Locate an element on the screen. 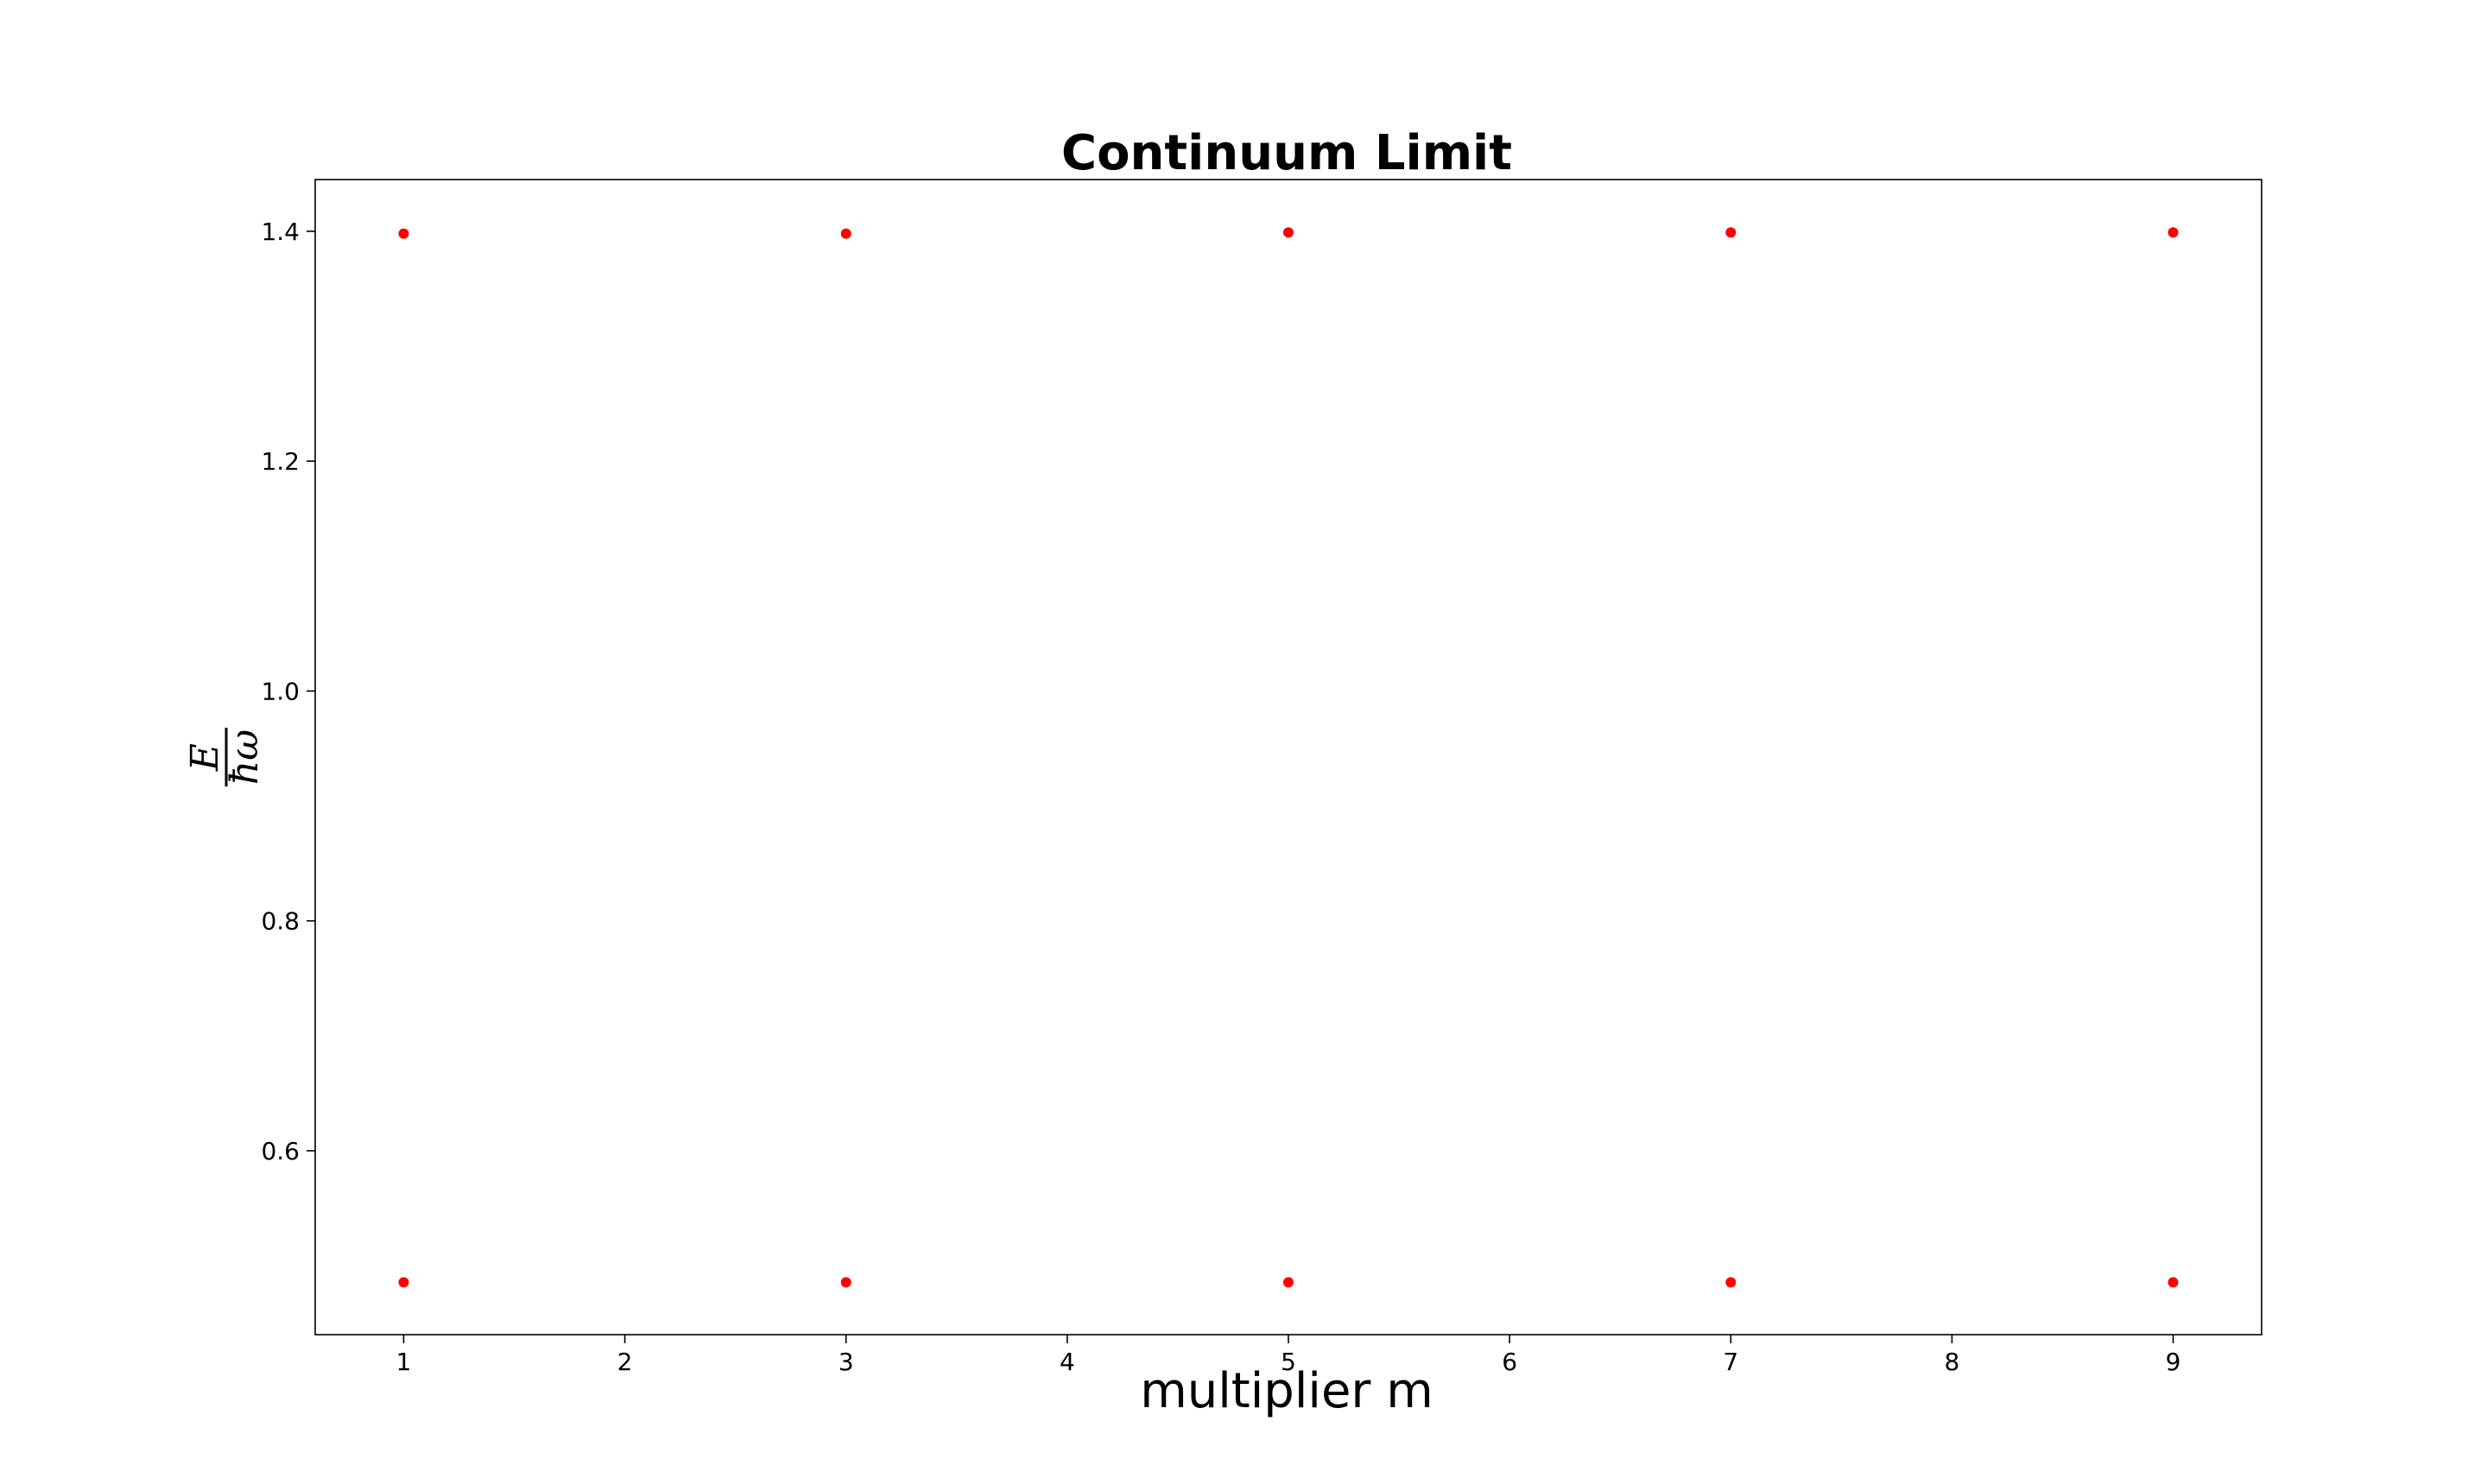 The height and width of the screenshot is (1484, 2487). x-tick-label: 4 is located at coordinates (1067, 1362).